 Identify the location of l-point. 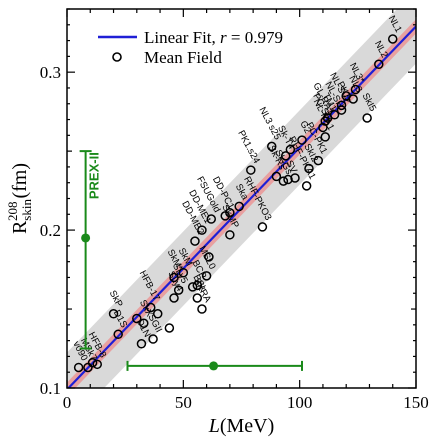
(214, 366).